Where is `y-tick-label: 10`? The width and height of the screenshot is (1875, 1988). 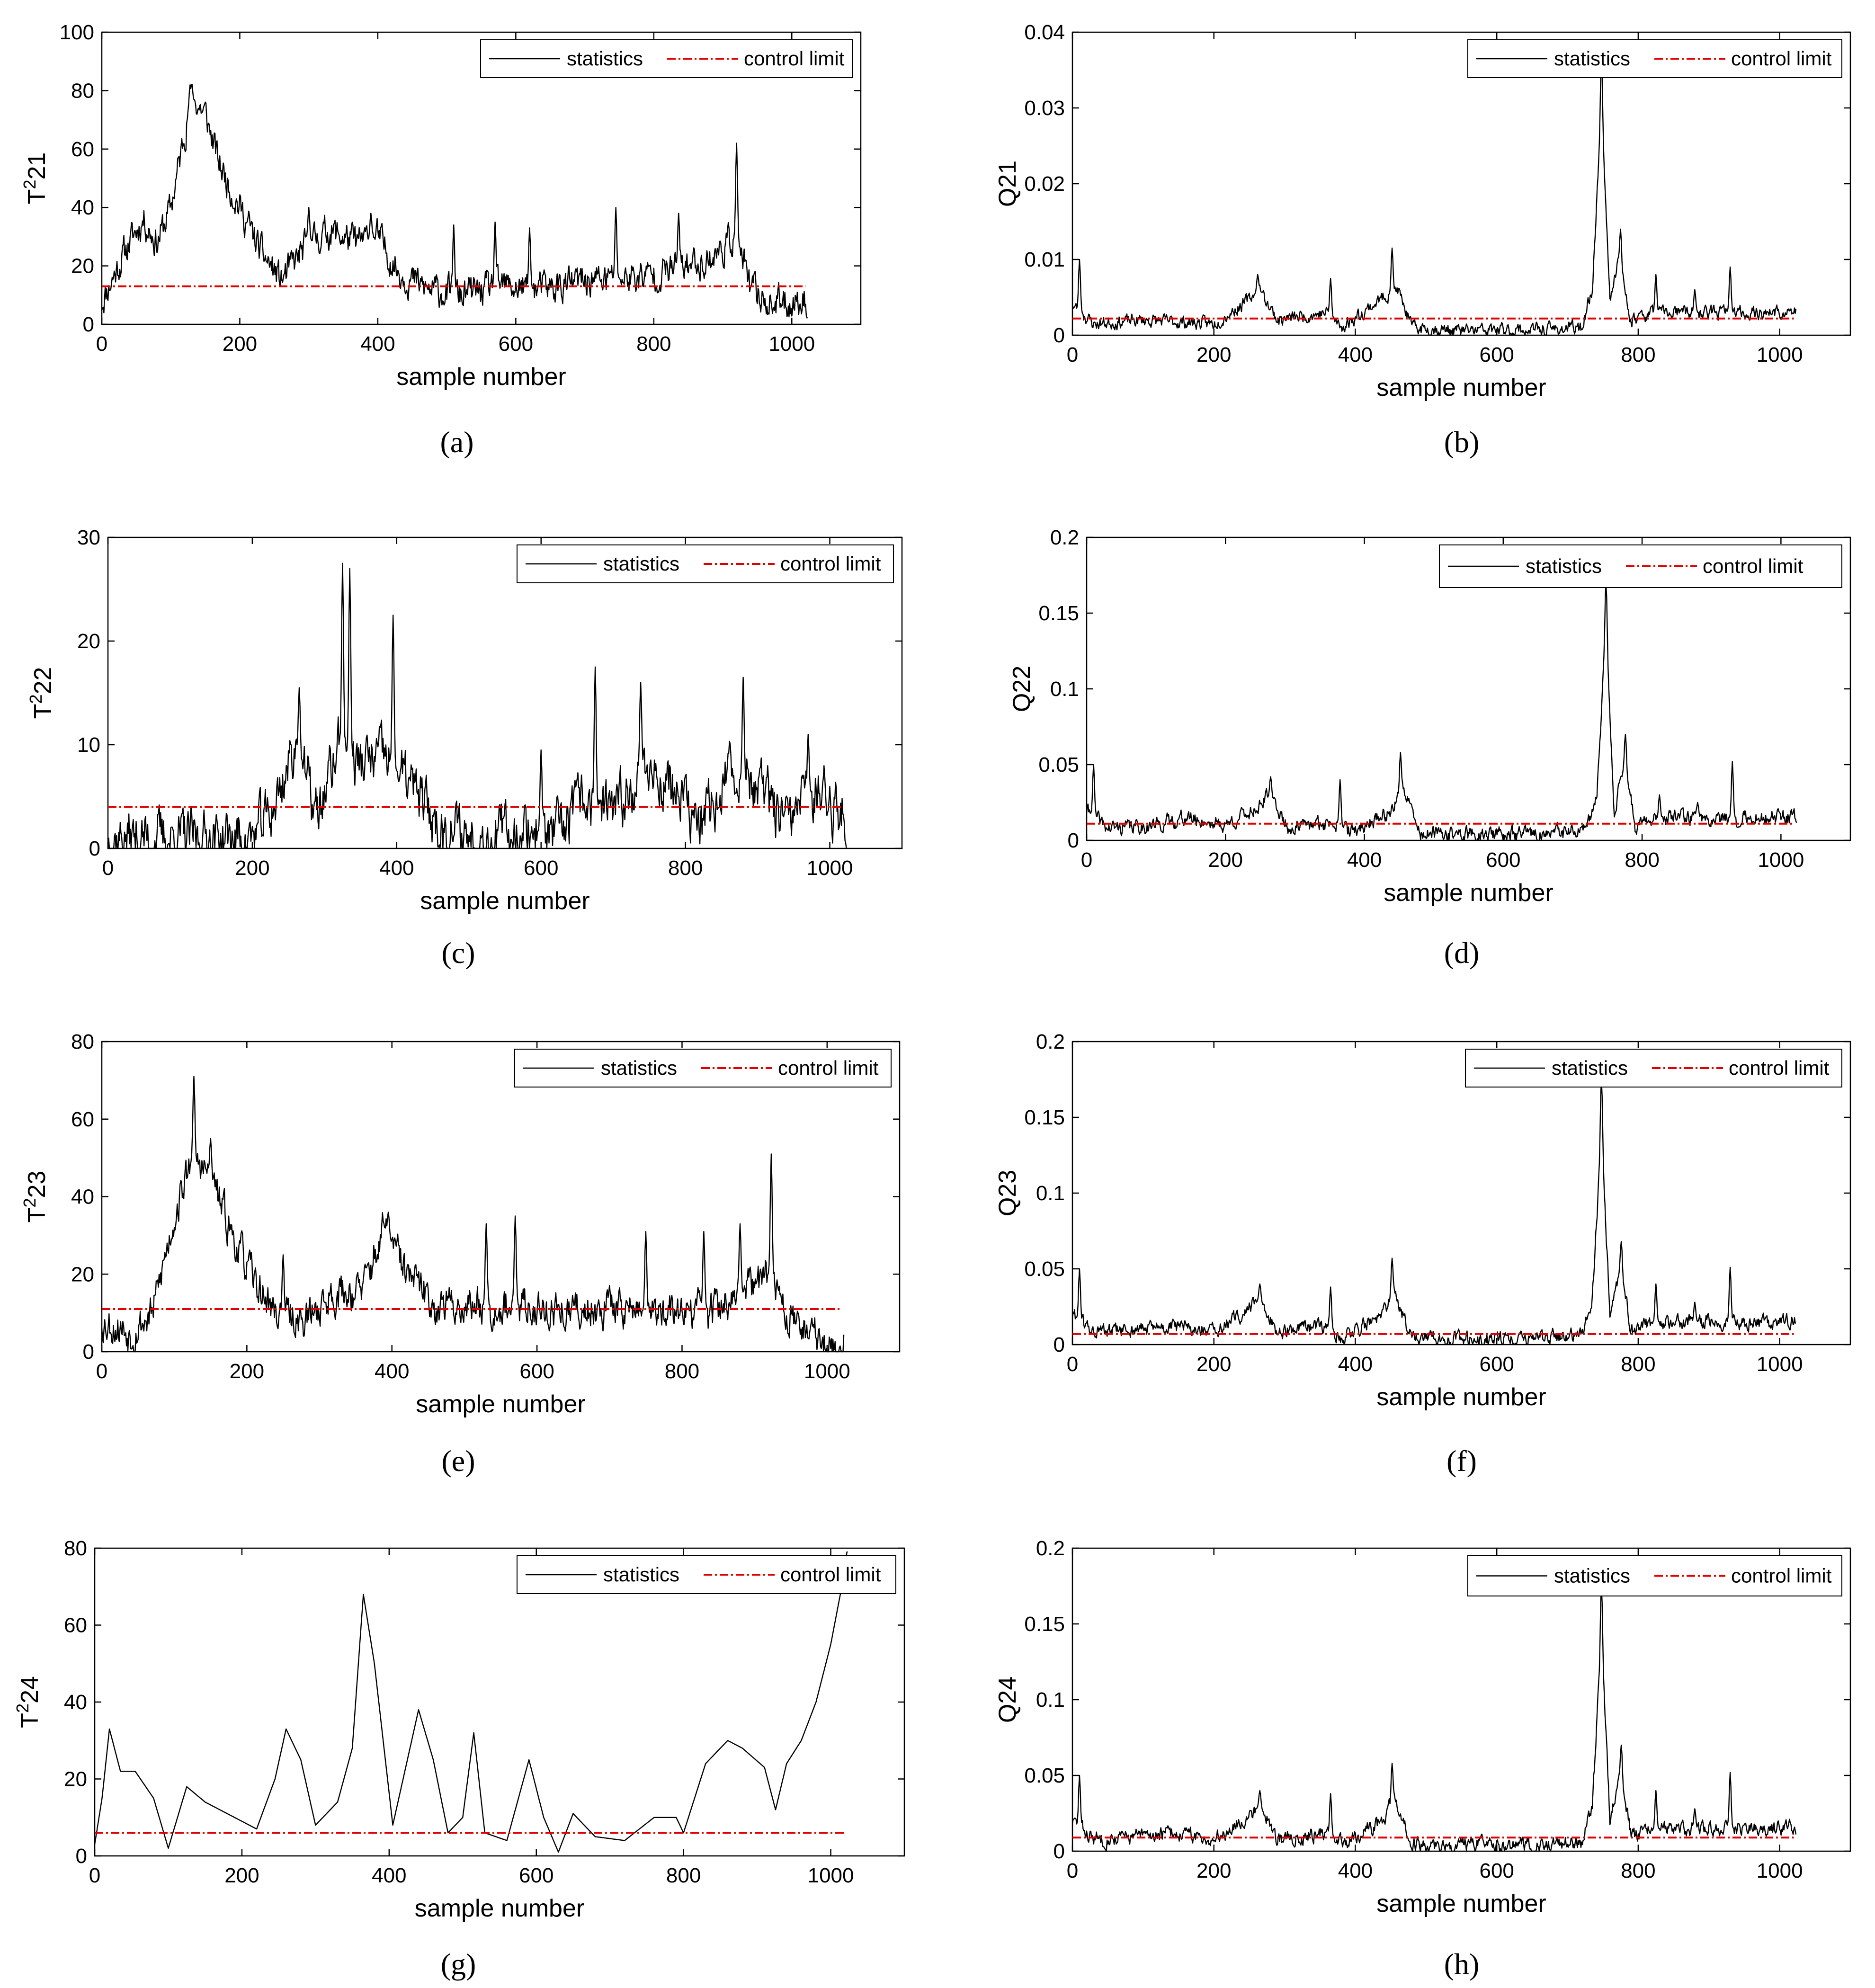 y-tick-label: 10 is located at coordinates (89, 745).